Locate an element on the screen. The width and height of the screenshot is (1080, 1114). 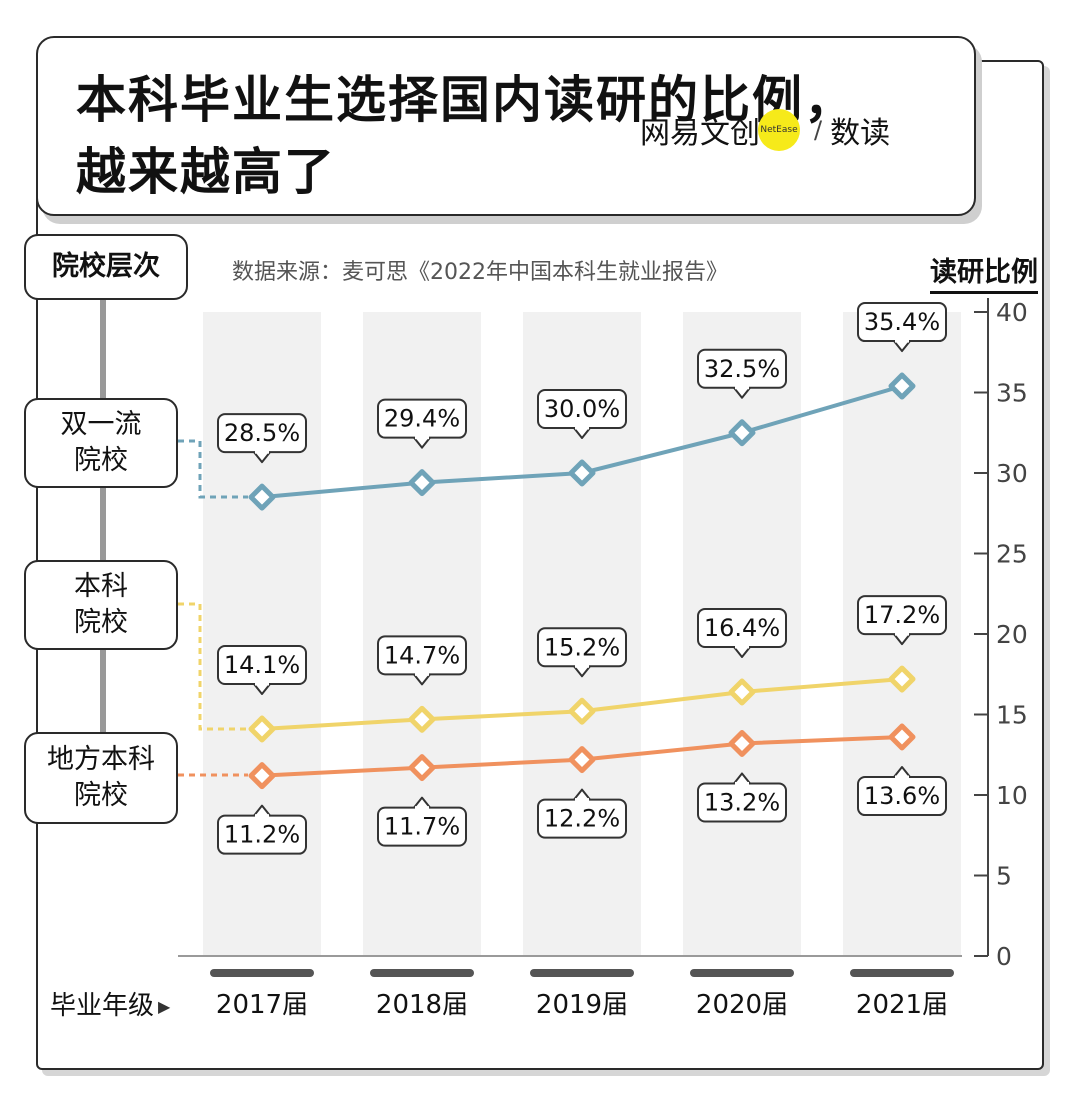
data-label: 32.5% is located at coordinates (742, 369).